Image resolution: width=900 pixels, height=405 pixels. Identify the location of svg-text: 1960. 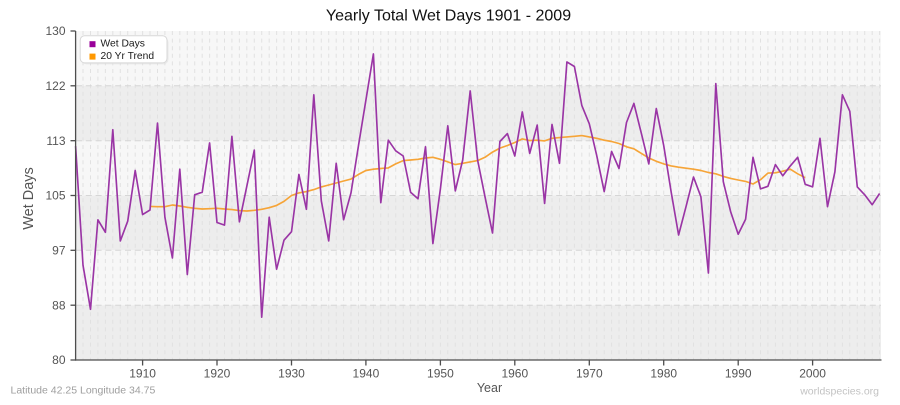
(514, 374).